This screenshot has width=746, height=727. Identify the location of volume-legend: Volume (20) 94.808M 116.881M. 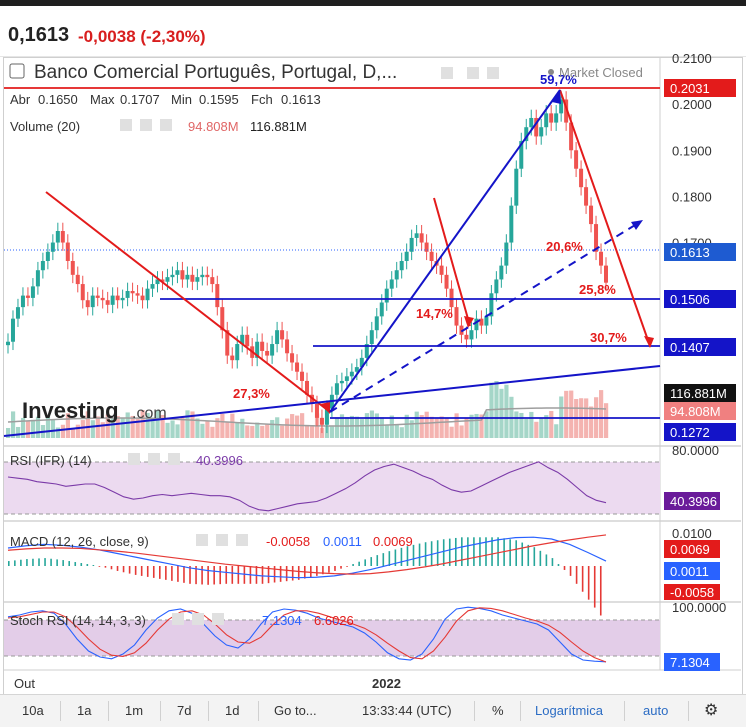
(158, 126).